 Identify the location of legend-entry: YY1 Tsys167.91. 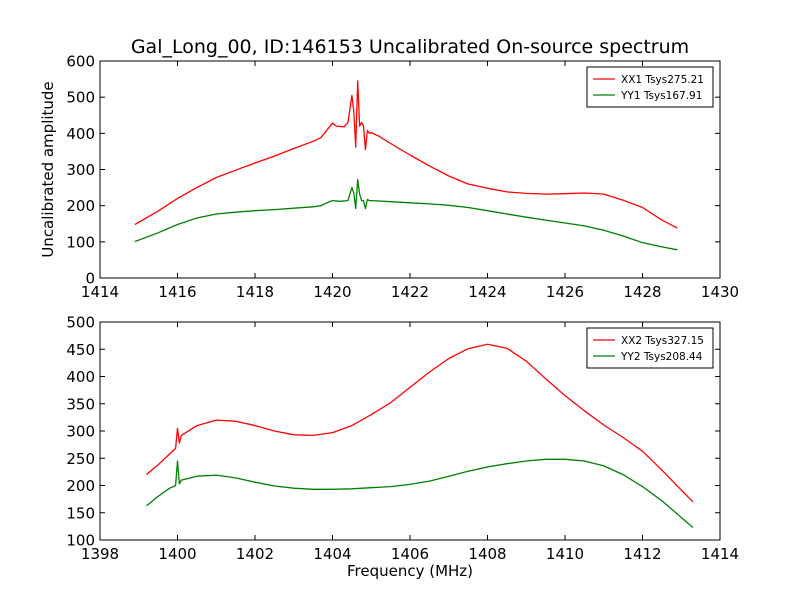
(661, 96).